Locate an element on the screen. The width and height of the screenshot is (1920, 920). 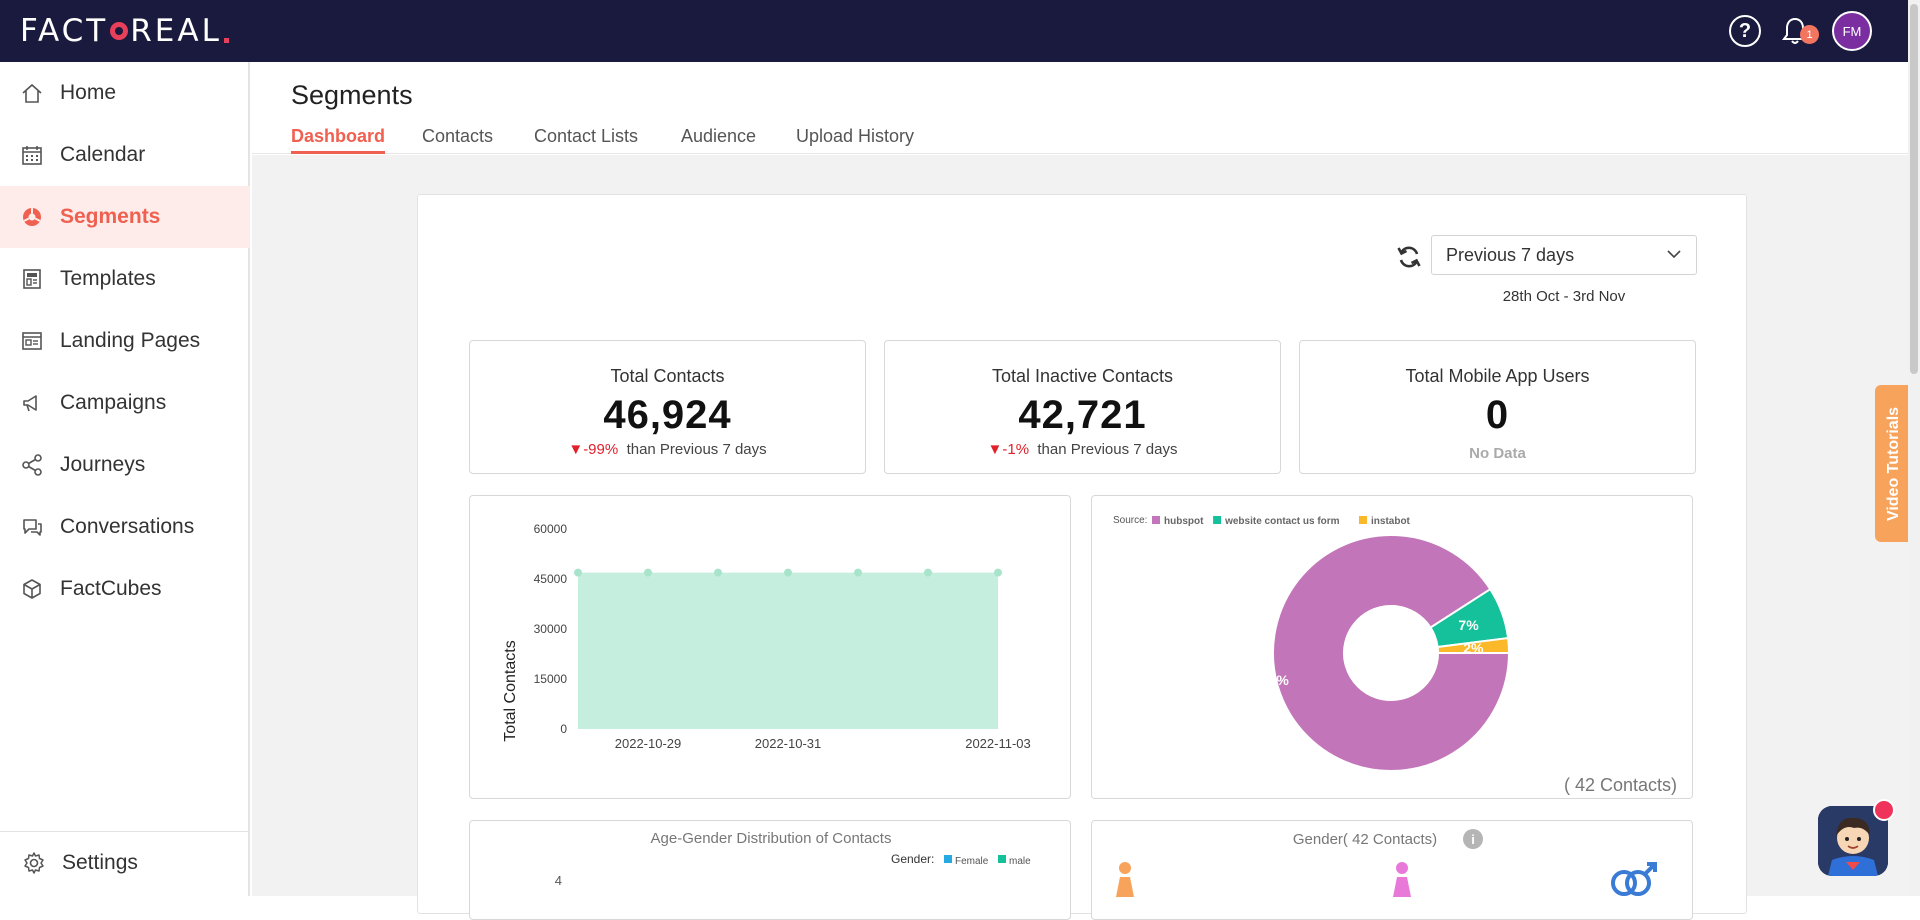
pie-slice-label: 90% is located at coordinates (1275, 680).